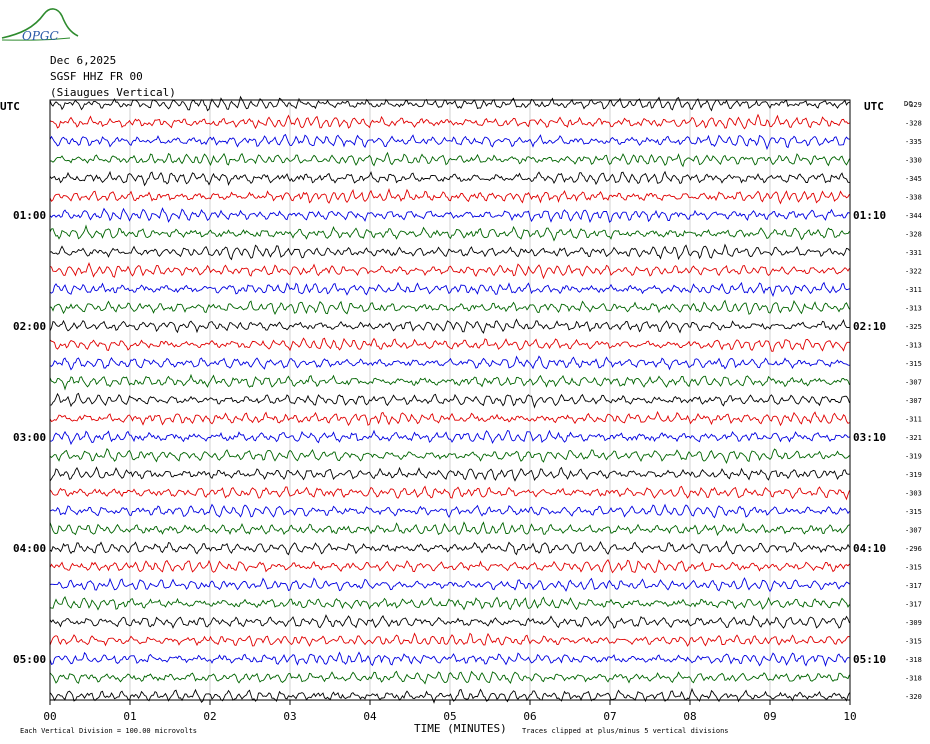 The height and width of the screenshot is (744, 930). Describe the element at coordinates (29, 548) in the screenshot. I see `left-time-label: 04:00` at that location.